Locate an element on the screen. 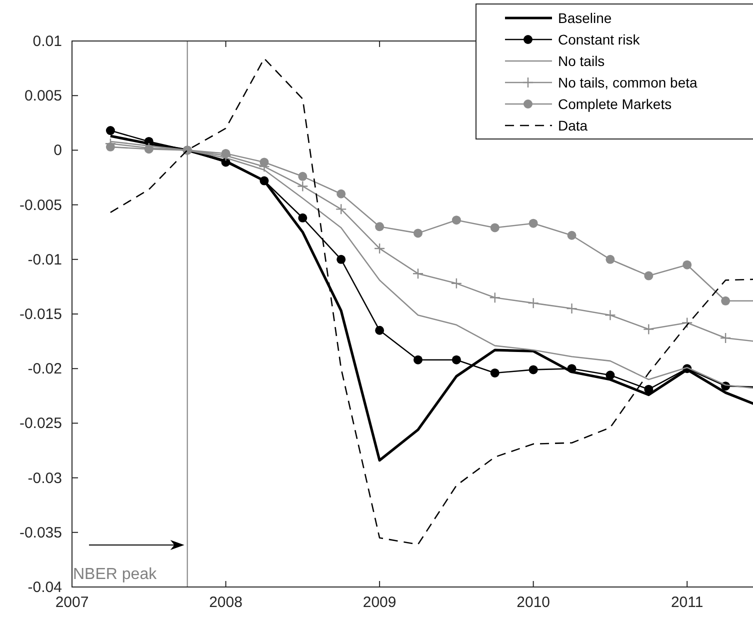 The width and height of the screenshot is (753, 619). y-tick-label: -0.03 is located at coordinates (45, 478).